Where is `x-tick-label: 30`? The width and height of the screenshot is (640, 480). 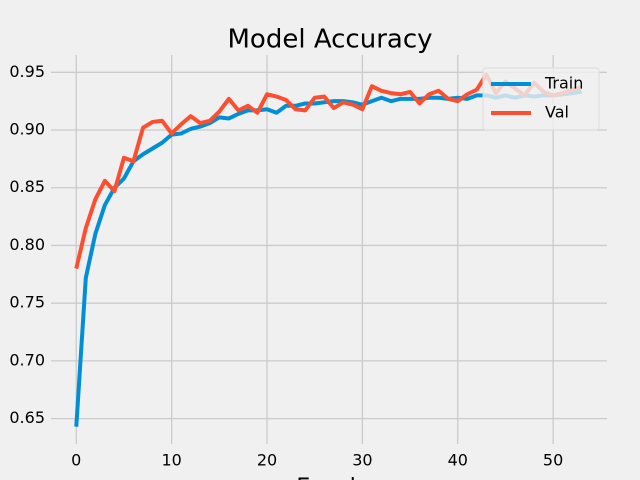
x-tick-label: 30 is located at coordinates (362, 460).